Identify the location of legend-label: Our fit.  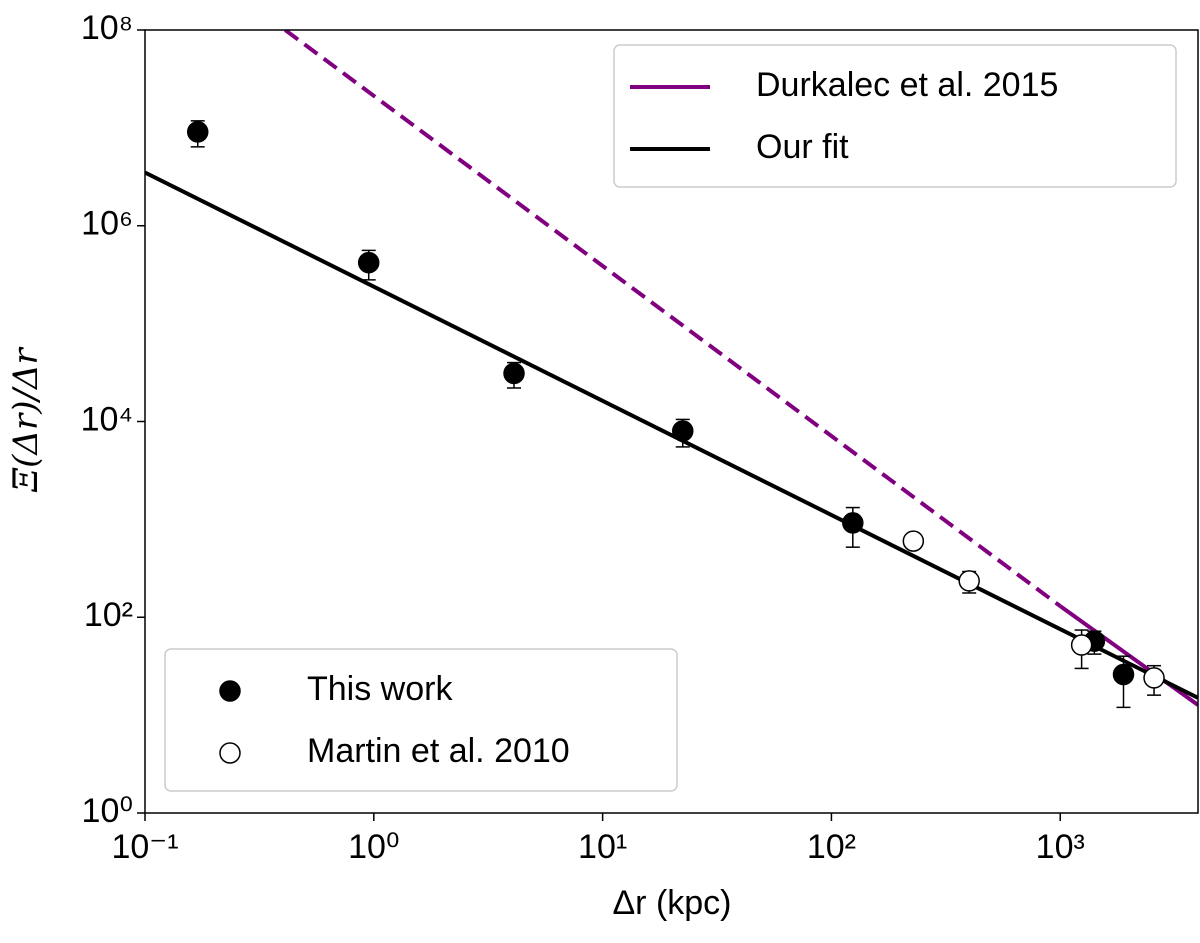
(802, 147).